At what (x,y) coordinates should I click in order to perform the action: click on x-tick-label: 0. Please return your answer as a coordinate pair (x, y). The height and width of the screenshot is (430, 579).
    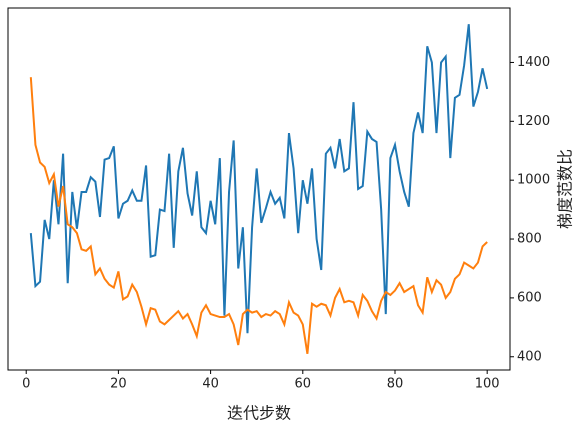
    Looking at the image, I should click on (26, 384).